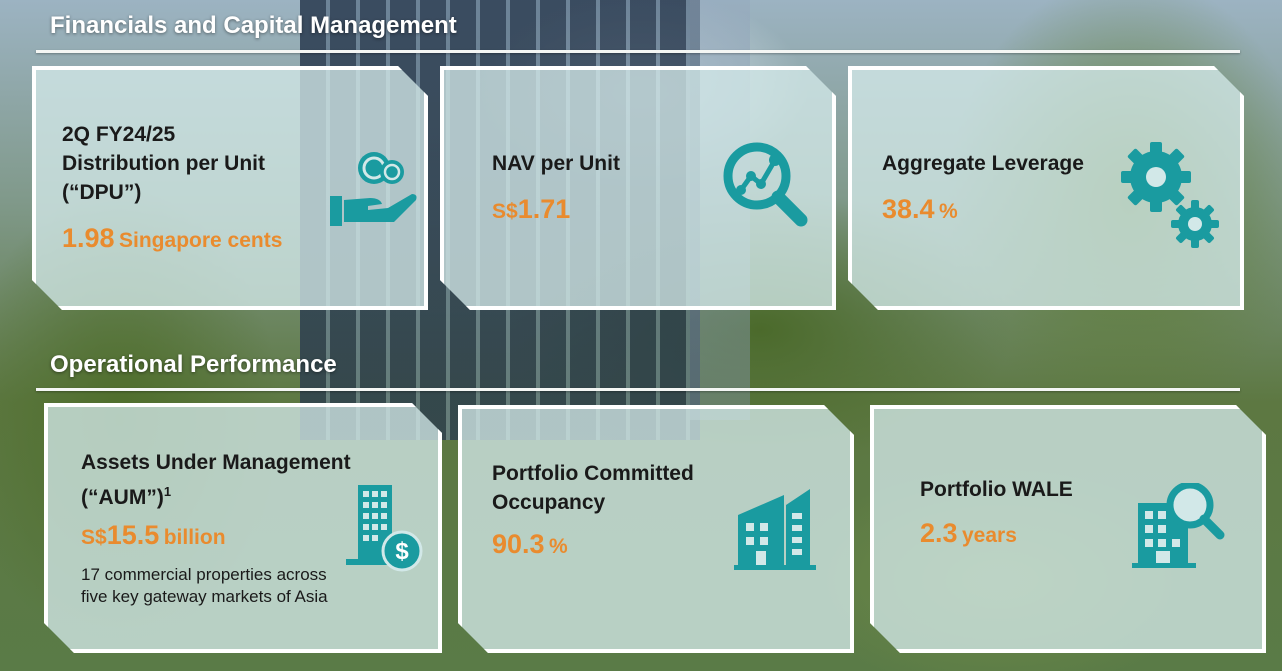 Image resolution: width=1282 pixels, height=671 pixels. Describe the element at coordinates (996, 489) in the screenshot. I see `wale-label: Portfolio WALE` at that location.